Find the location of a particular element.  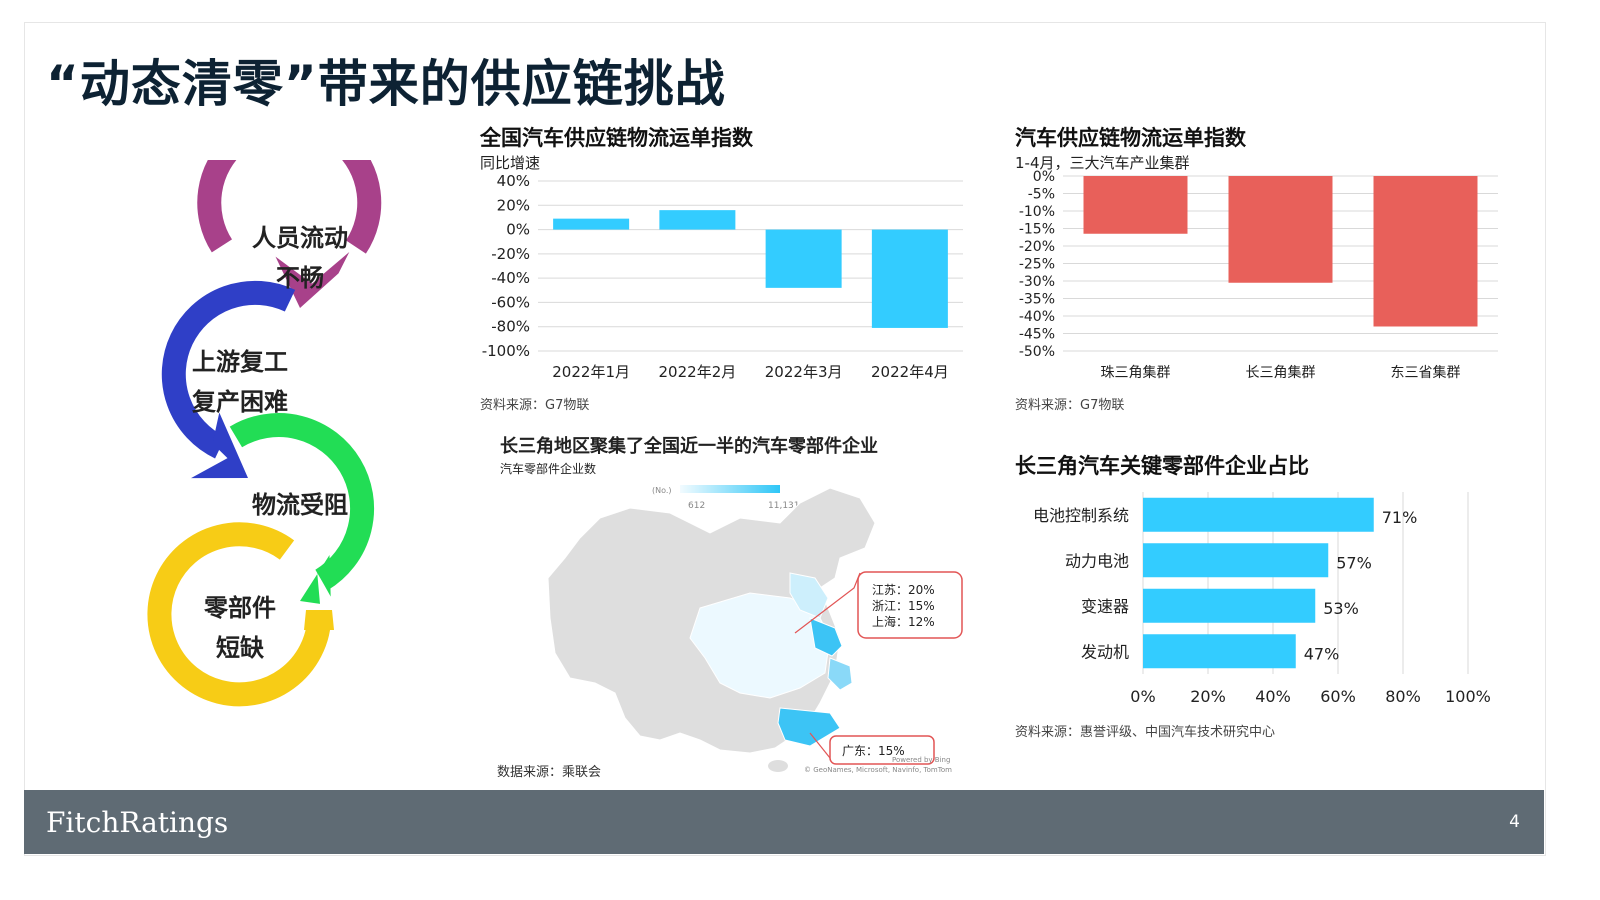

y-tick-label: 40% is located at coordinates (513, 181).